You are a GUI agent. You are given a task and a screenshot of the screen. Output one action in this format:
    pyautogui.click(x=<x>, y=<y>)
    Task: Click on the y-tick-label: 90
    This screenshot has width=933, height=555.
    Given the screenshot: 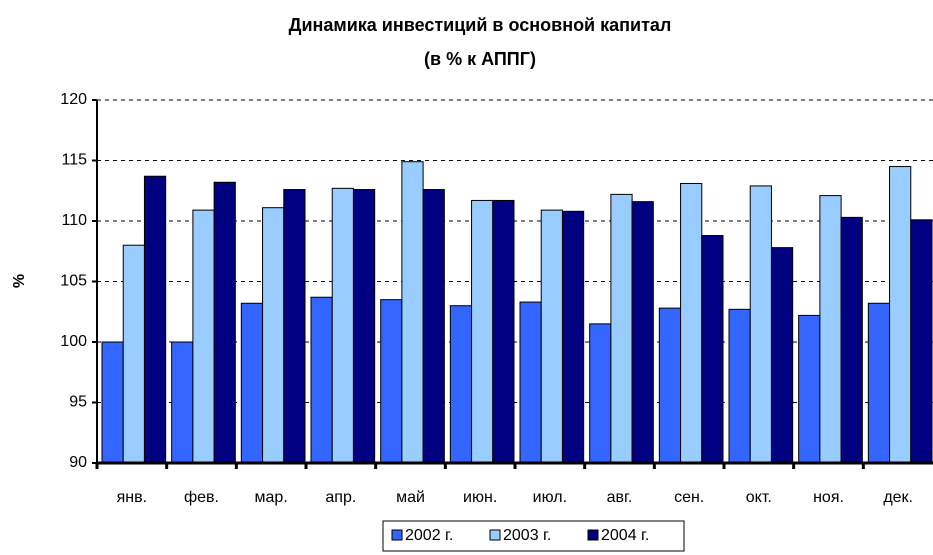 What is the action you would take?
    pyautogui.click(x=78, y=462)
    